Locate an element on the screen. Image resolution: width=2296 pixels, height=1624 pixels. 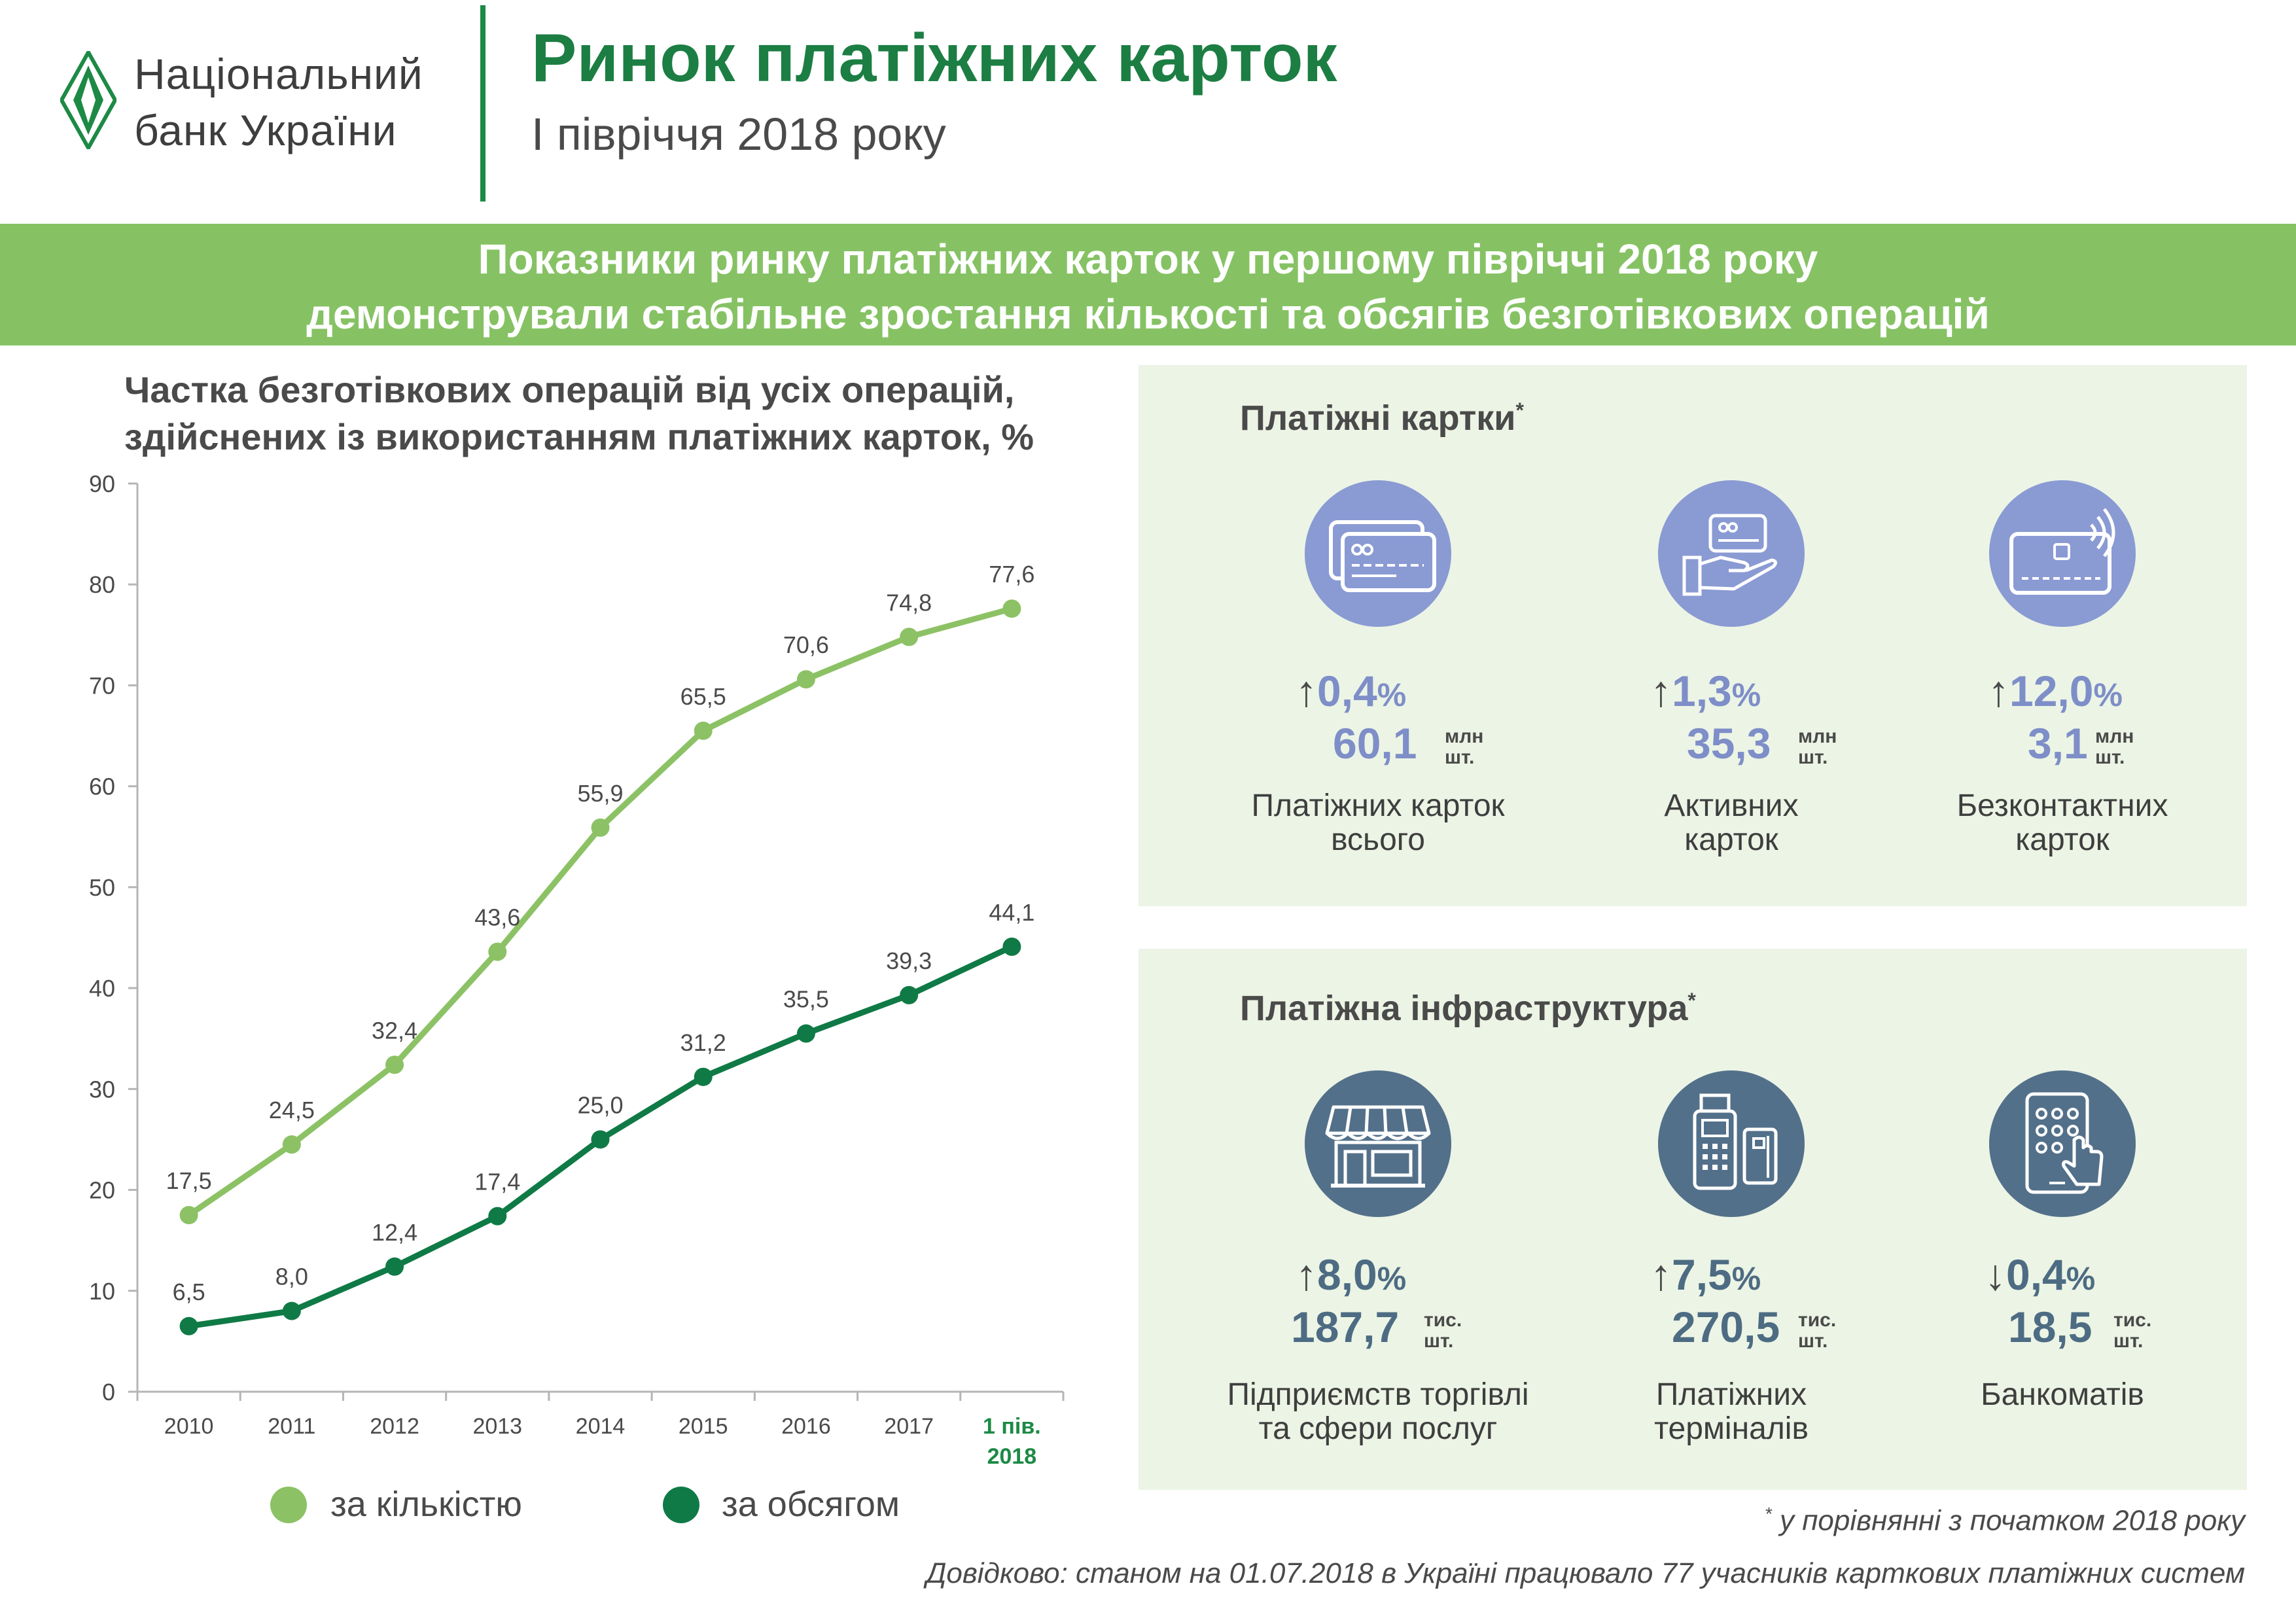
y-tick-label: 50 is located at coordinates (102, 887).